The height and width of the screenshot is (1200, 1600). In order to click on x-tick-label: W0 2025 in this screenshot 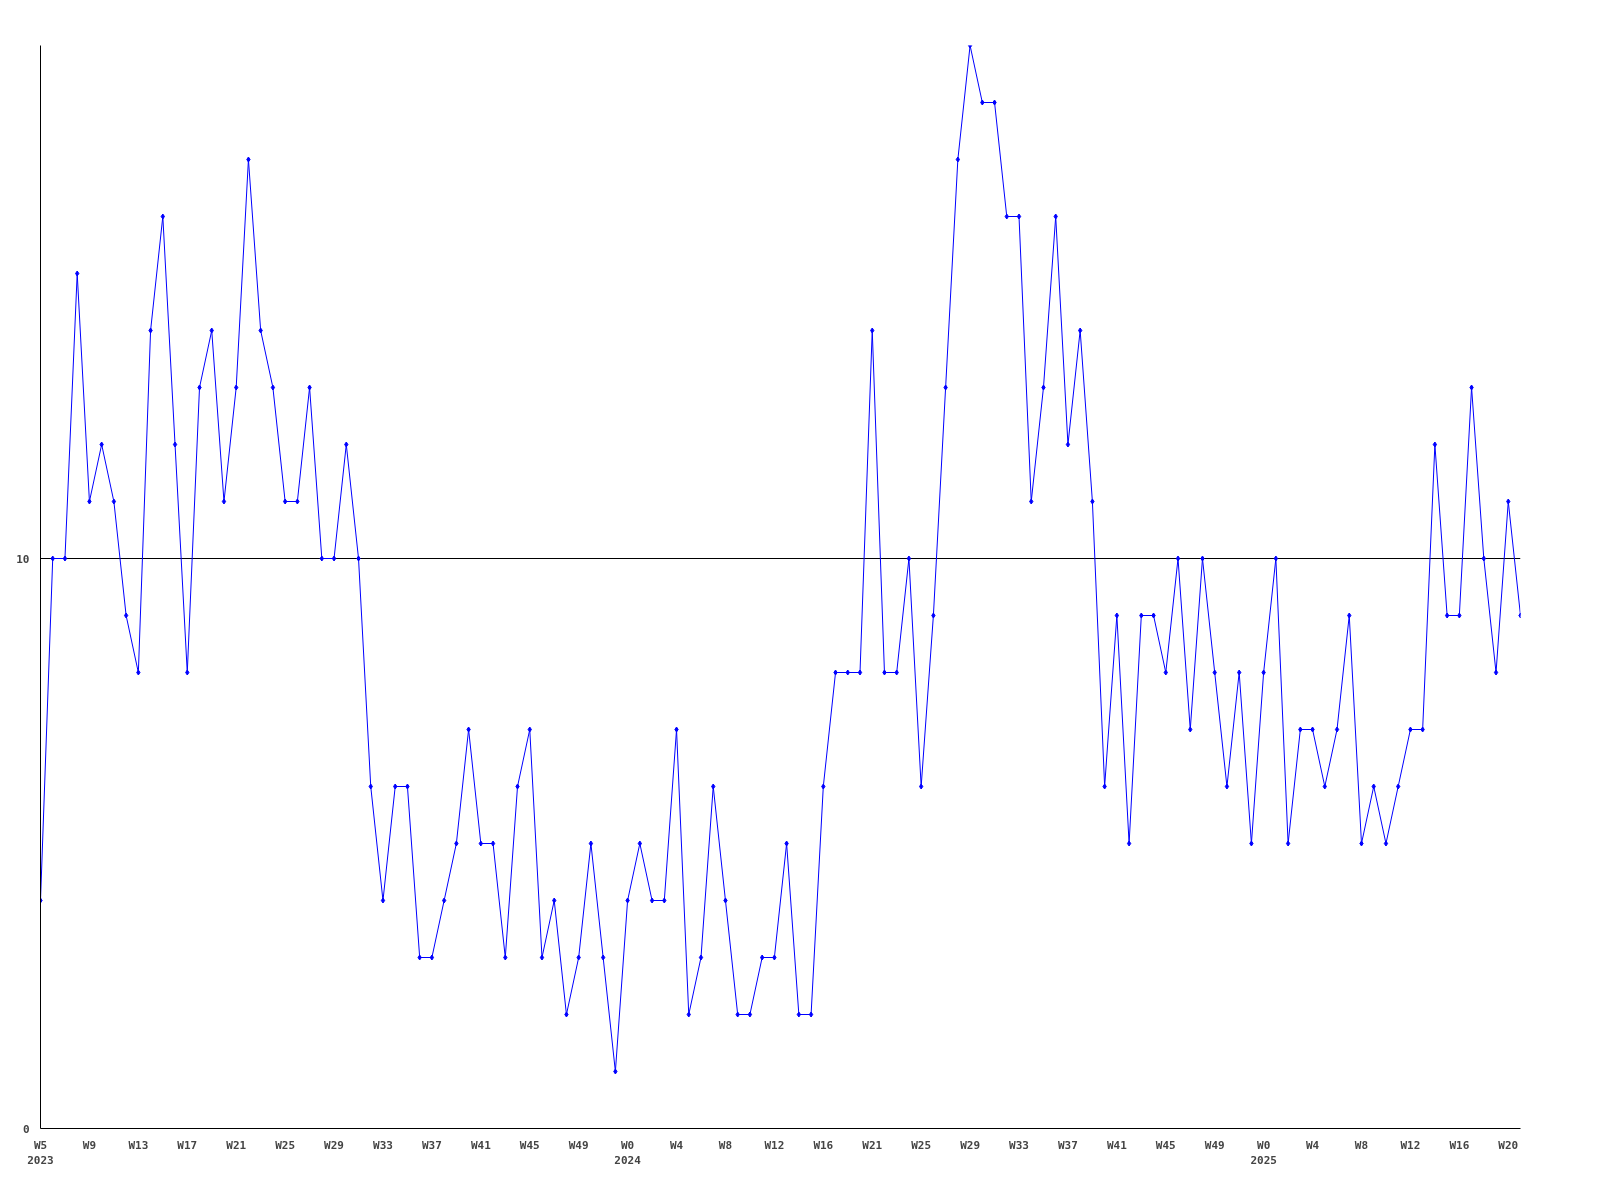, I will do `click(1263, 1153)`.